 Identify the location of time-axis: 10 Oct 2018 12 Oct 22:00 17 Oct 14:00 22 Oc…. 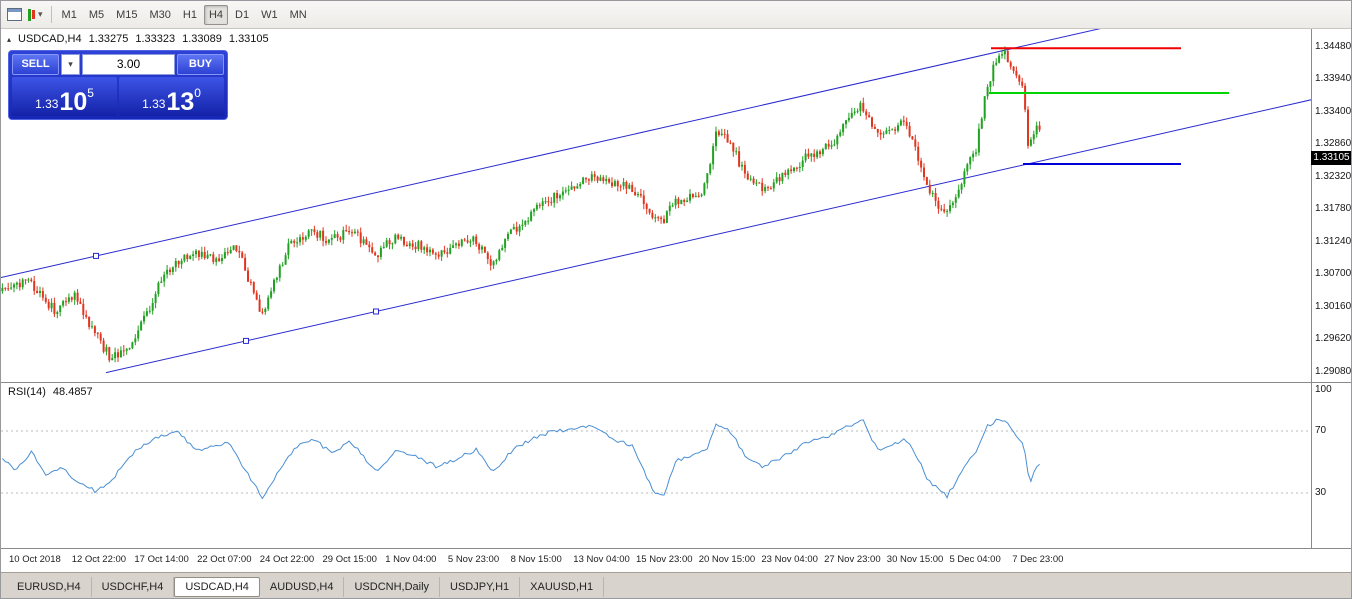
(676, 560).